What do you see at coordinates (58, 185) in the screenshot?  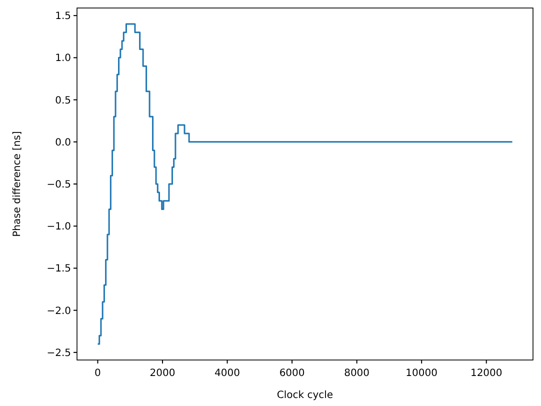 I see `y-tick-label: −0.5` at bounding box center [58, 185].